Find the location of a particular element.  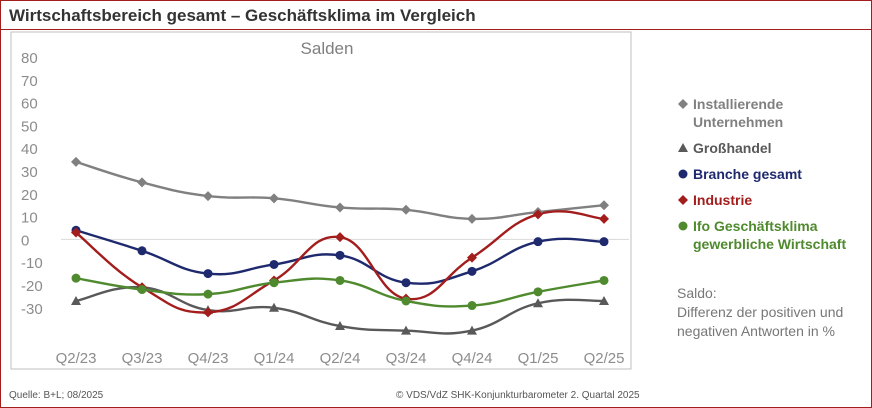

source-label: Quelle: B+L; 08/2025 is located at coordinates (56, 395).